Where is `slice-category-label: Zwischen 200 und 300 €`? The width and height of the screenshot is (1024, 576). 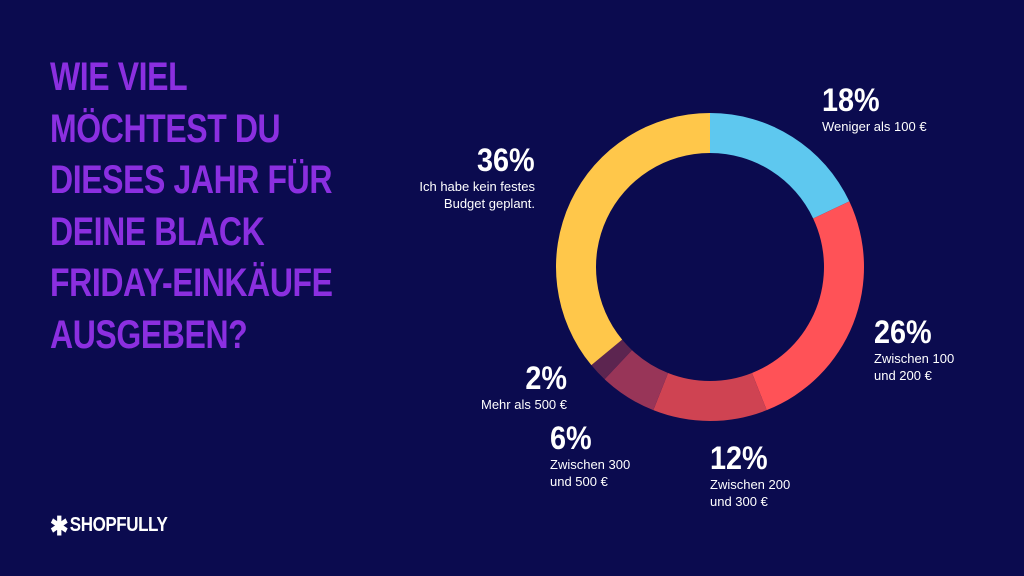 slice-category-label: Zwischen 200 und 300 € is located at coordinates (750, 493).